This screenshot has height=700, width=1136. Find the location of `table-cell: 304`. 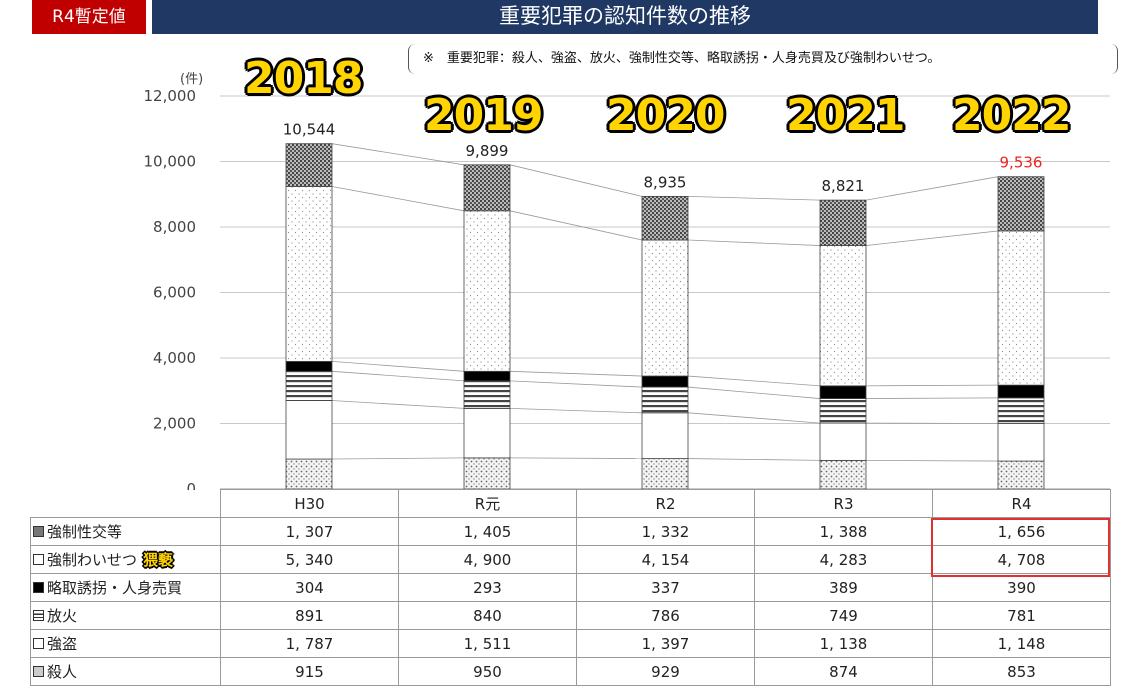

table-cell: 304 is located at coordinates (309, 587).